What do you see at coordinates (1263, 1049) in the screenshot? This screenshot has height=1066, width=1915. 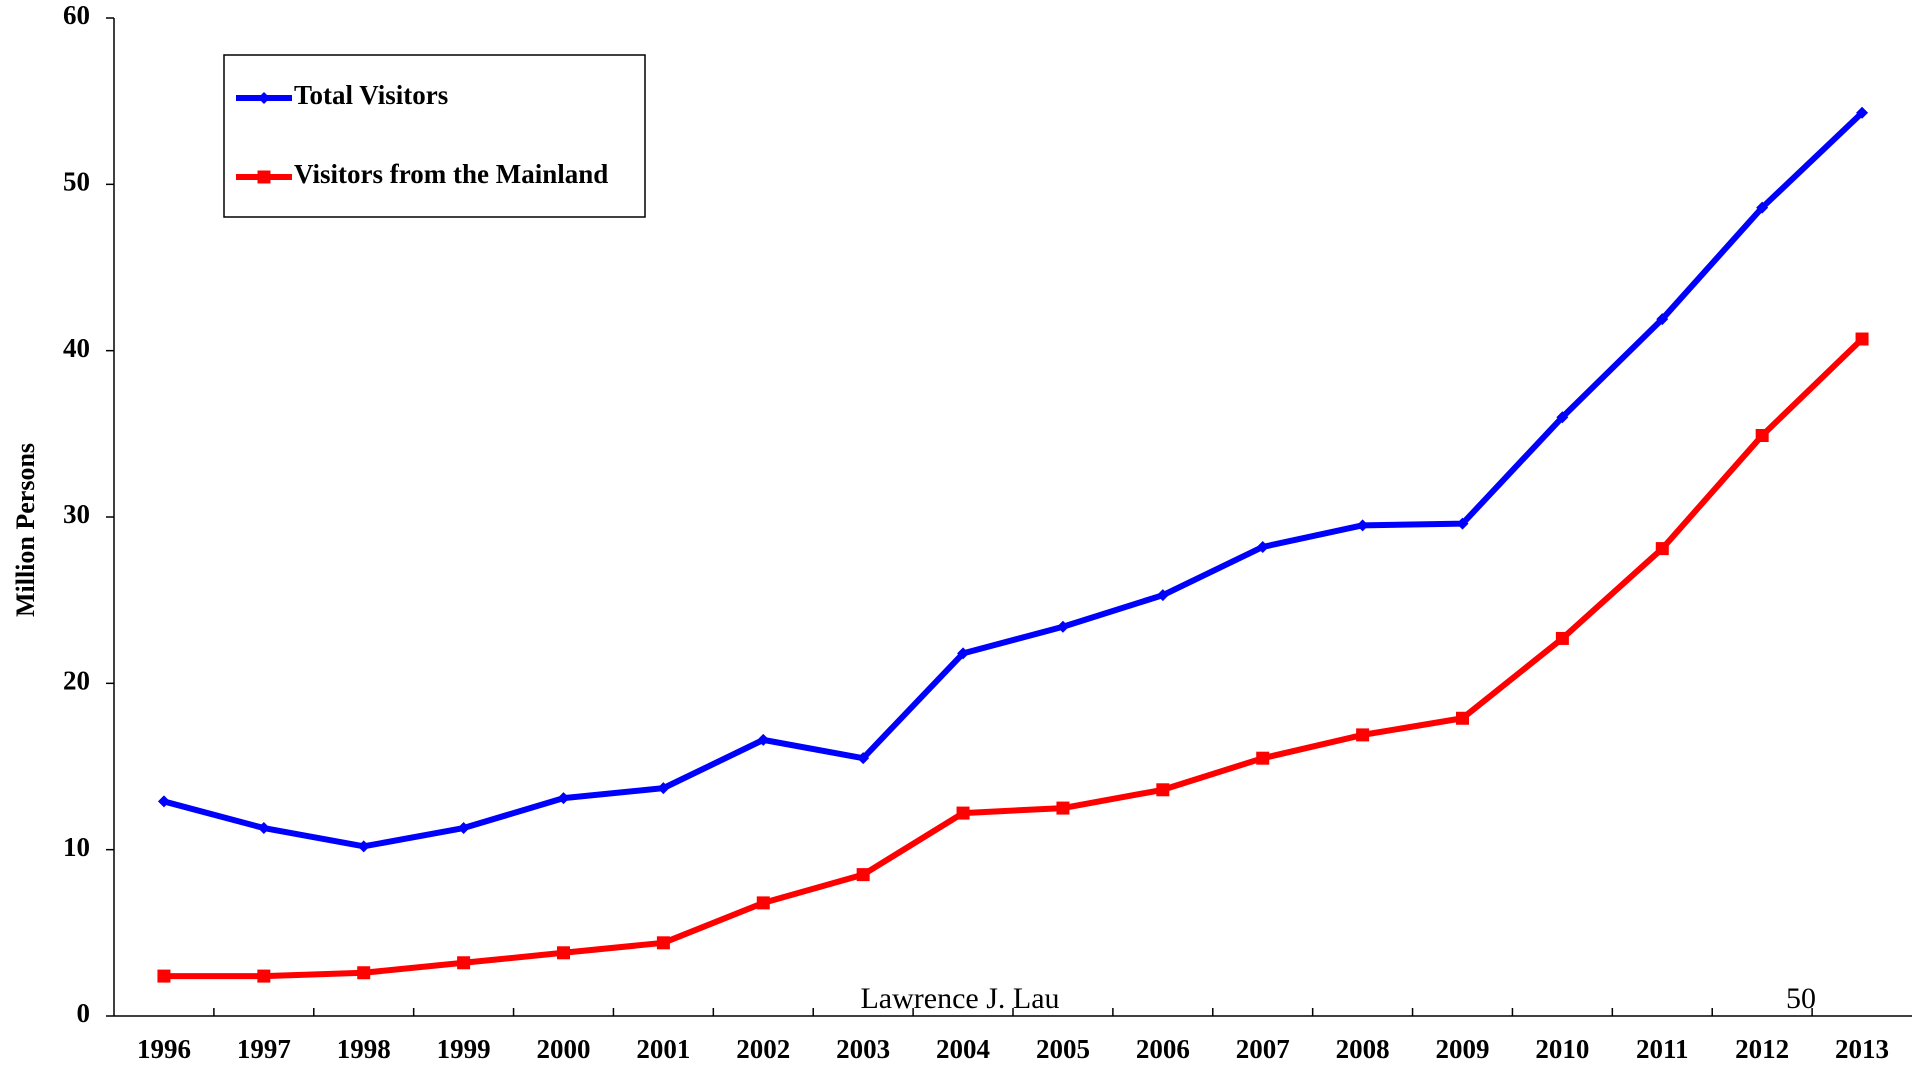 I see `x-tick-label: 2007` at bounding box center [1263, 1049].